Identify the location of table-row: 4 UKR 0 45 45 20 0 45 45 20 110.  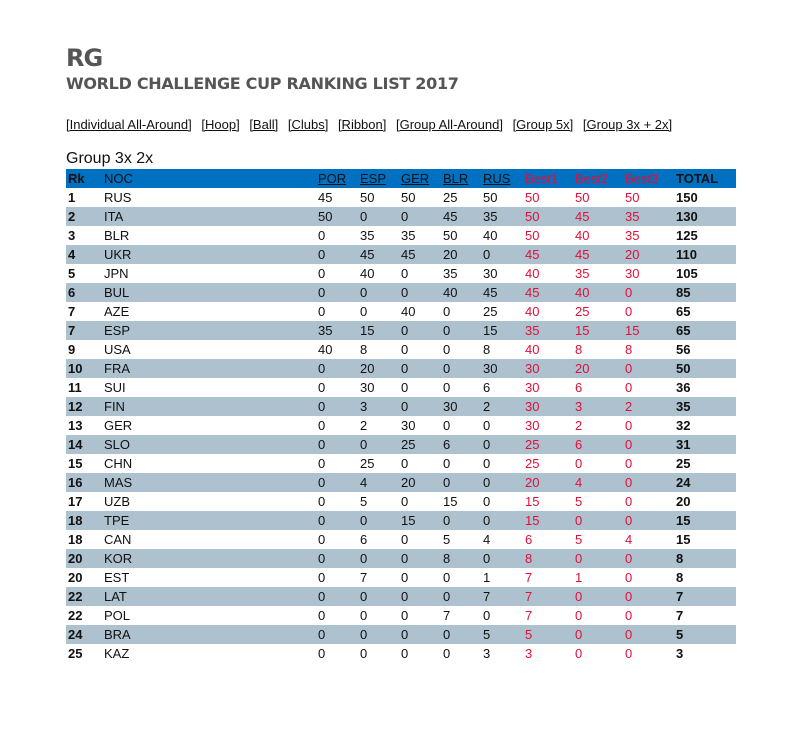
(401, 254).